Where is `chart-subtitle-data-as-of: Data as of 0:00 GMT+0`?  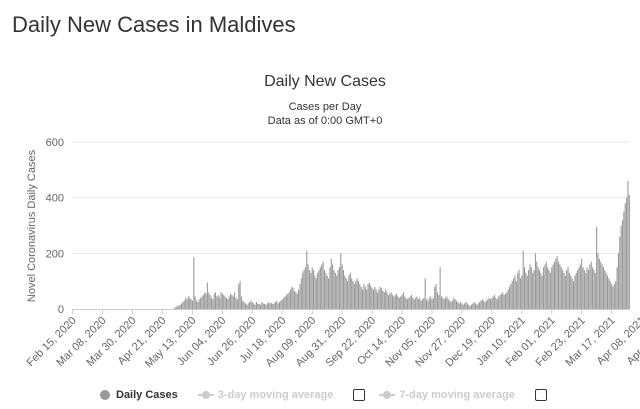
chart-subtitle-data-as-of: Data as of 0:00 GMT+0 is located at coordinates (325, 121).